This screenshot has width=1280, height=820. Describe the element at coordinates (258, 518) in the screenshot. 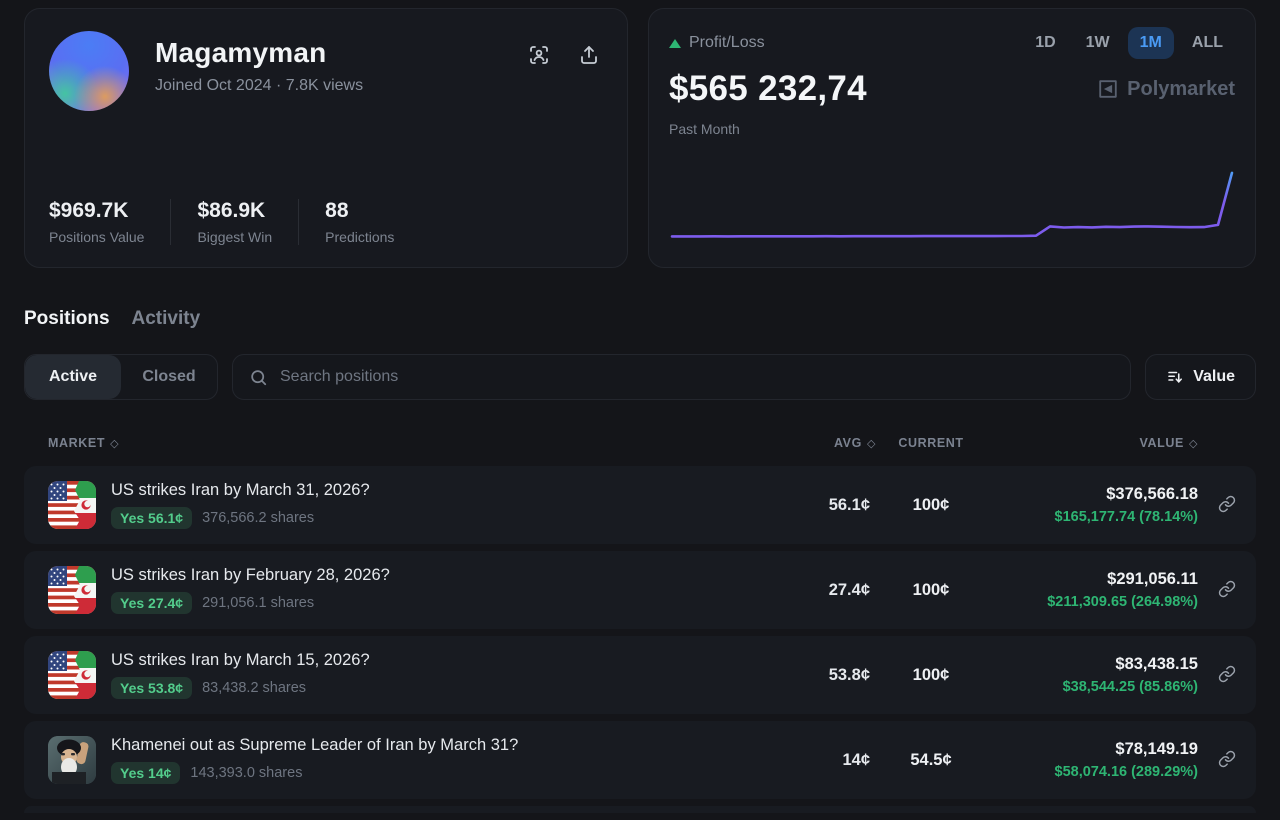

I see `shares-count: 376,566.2 shares` at that location.